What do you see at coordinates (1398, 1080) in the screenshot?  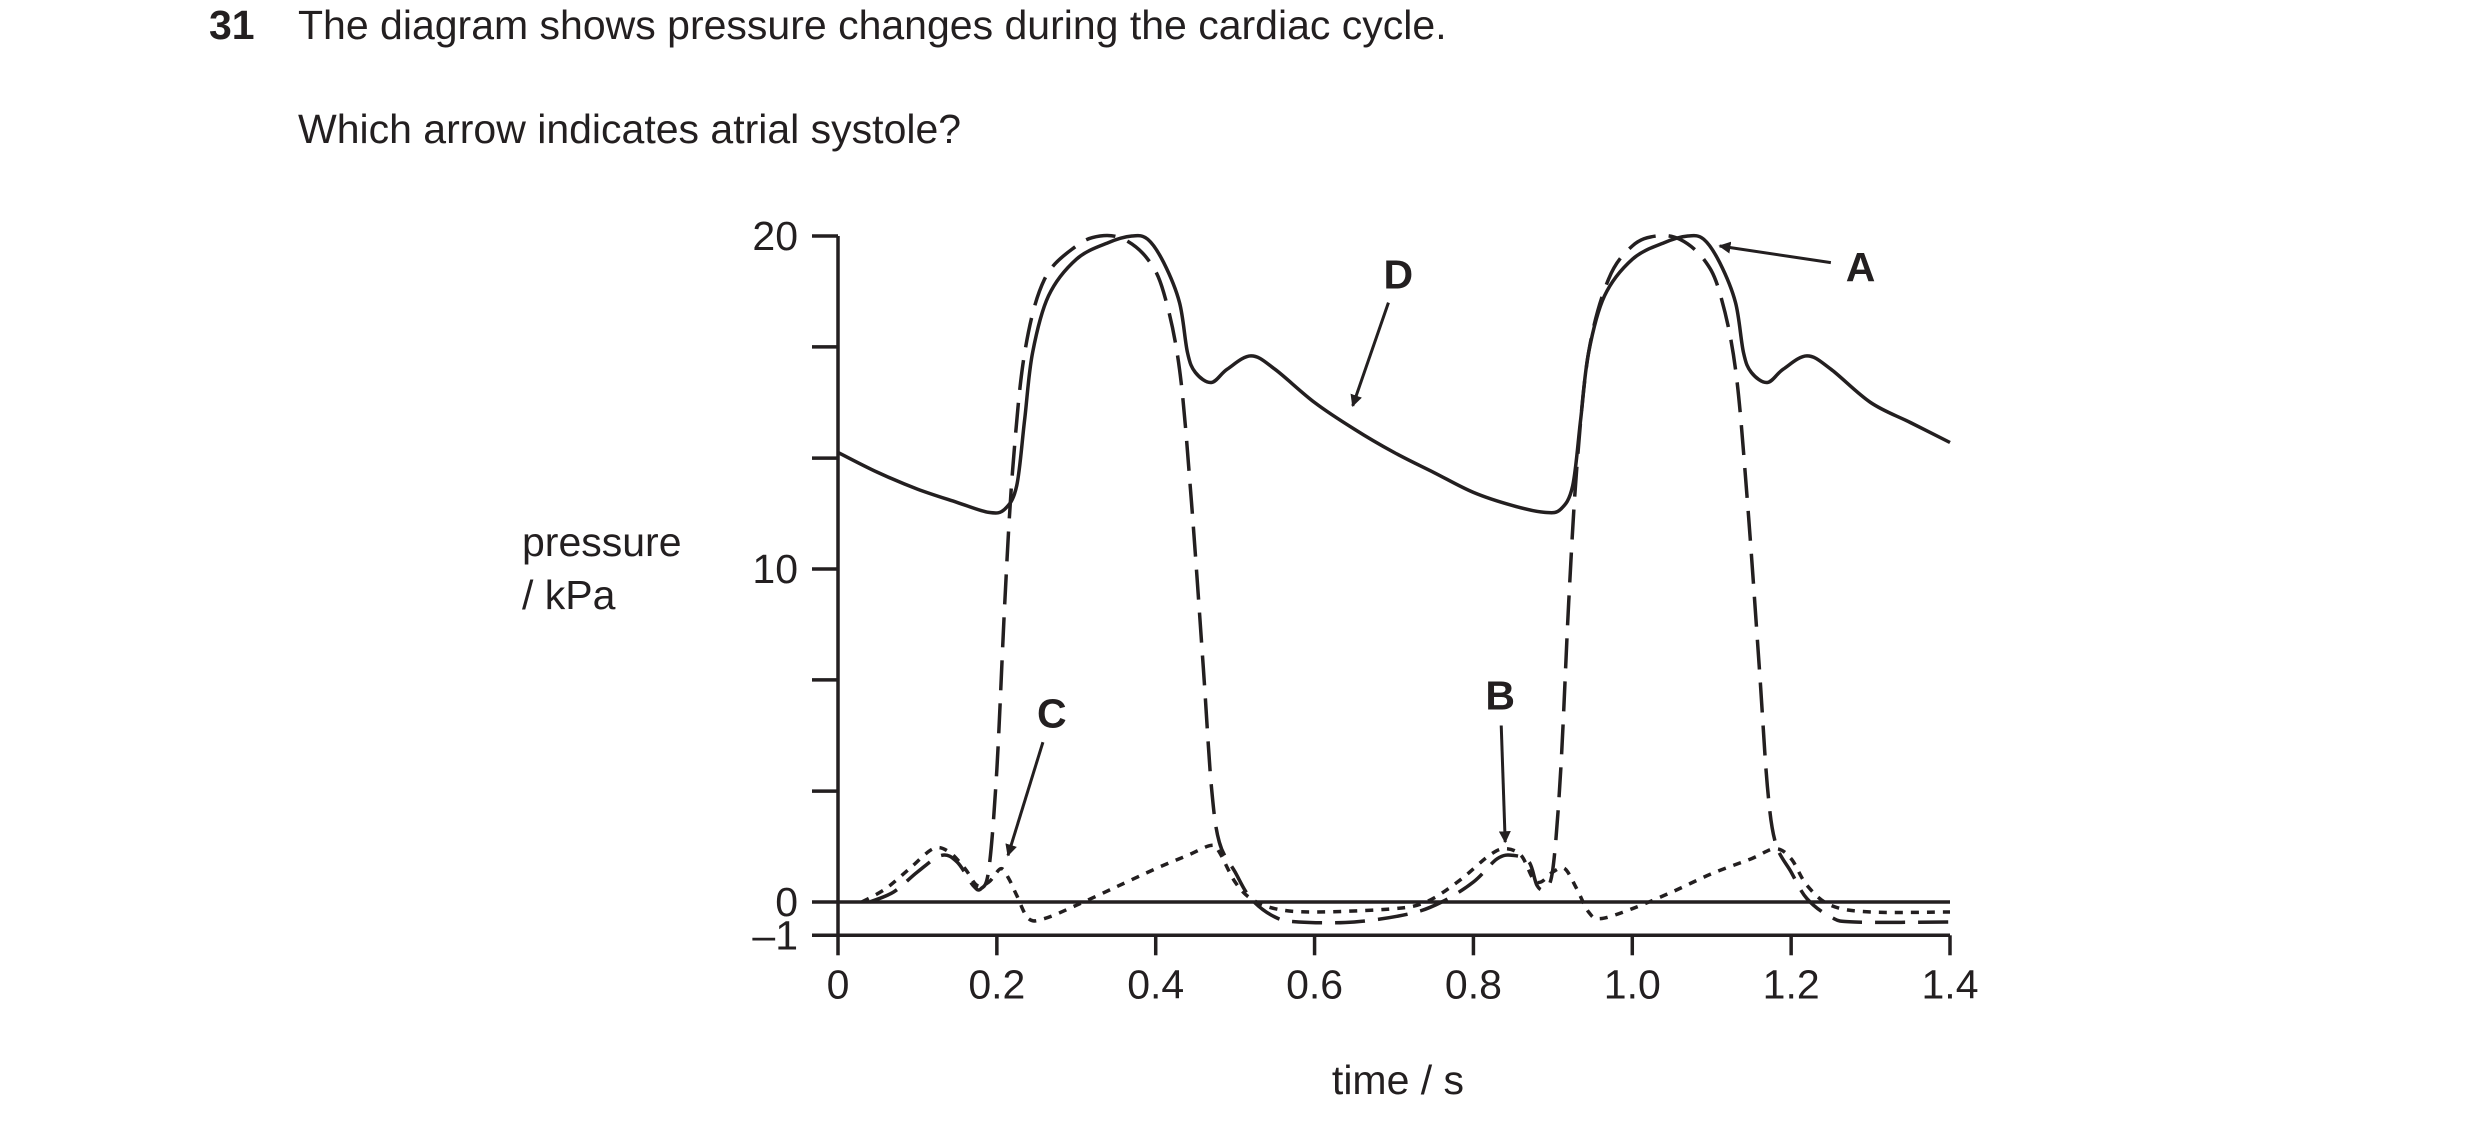 I see `x-axis-label: time / s` at bounding box center [1398, 1080].